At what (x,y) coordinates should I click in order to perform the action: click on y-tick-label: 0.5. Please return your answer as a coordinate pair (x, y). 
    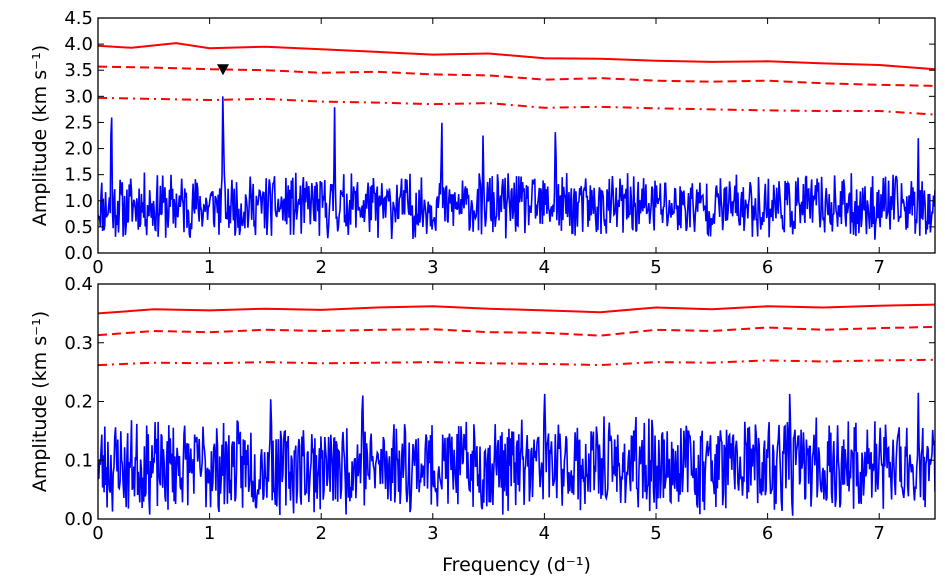
    Looking at the image, I should click on (78, 227).